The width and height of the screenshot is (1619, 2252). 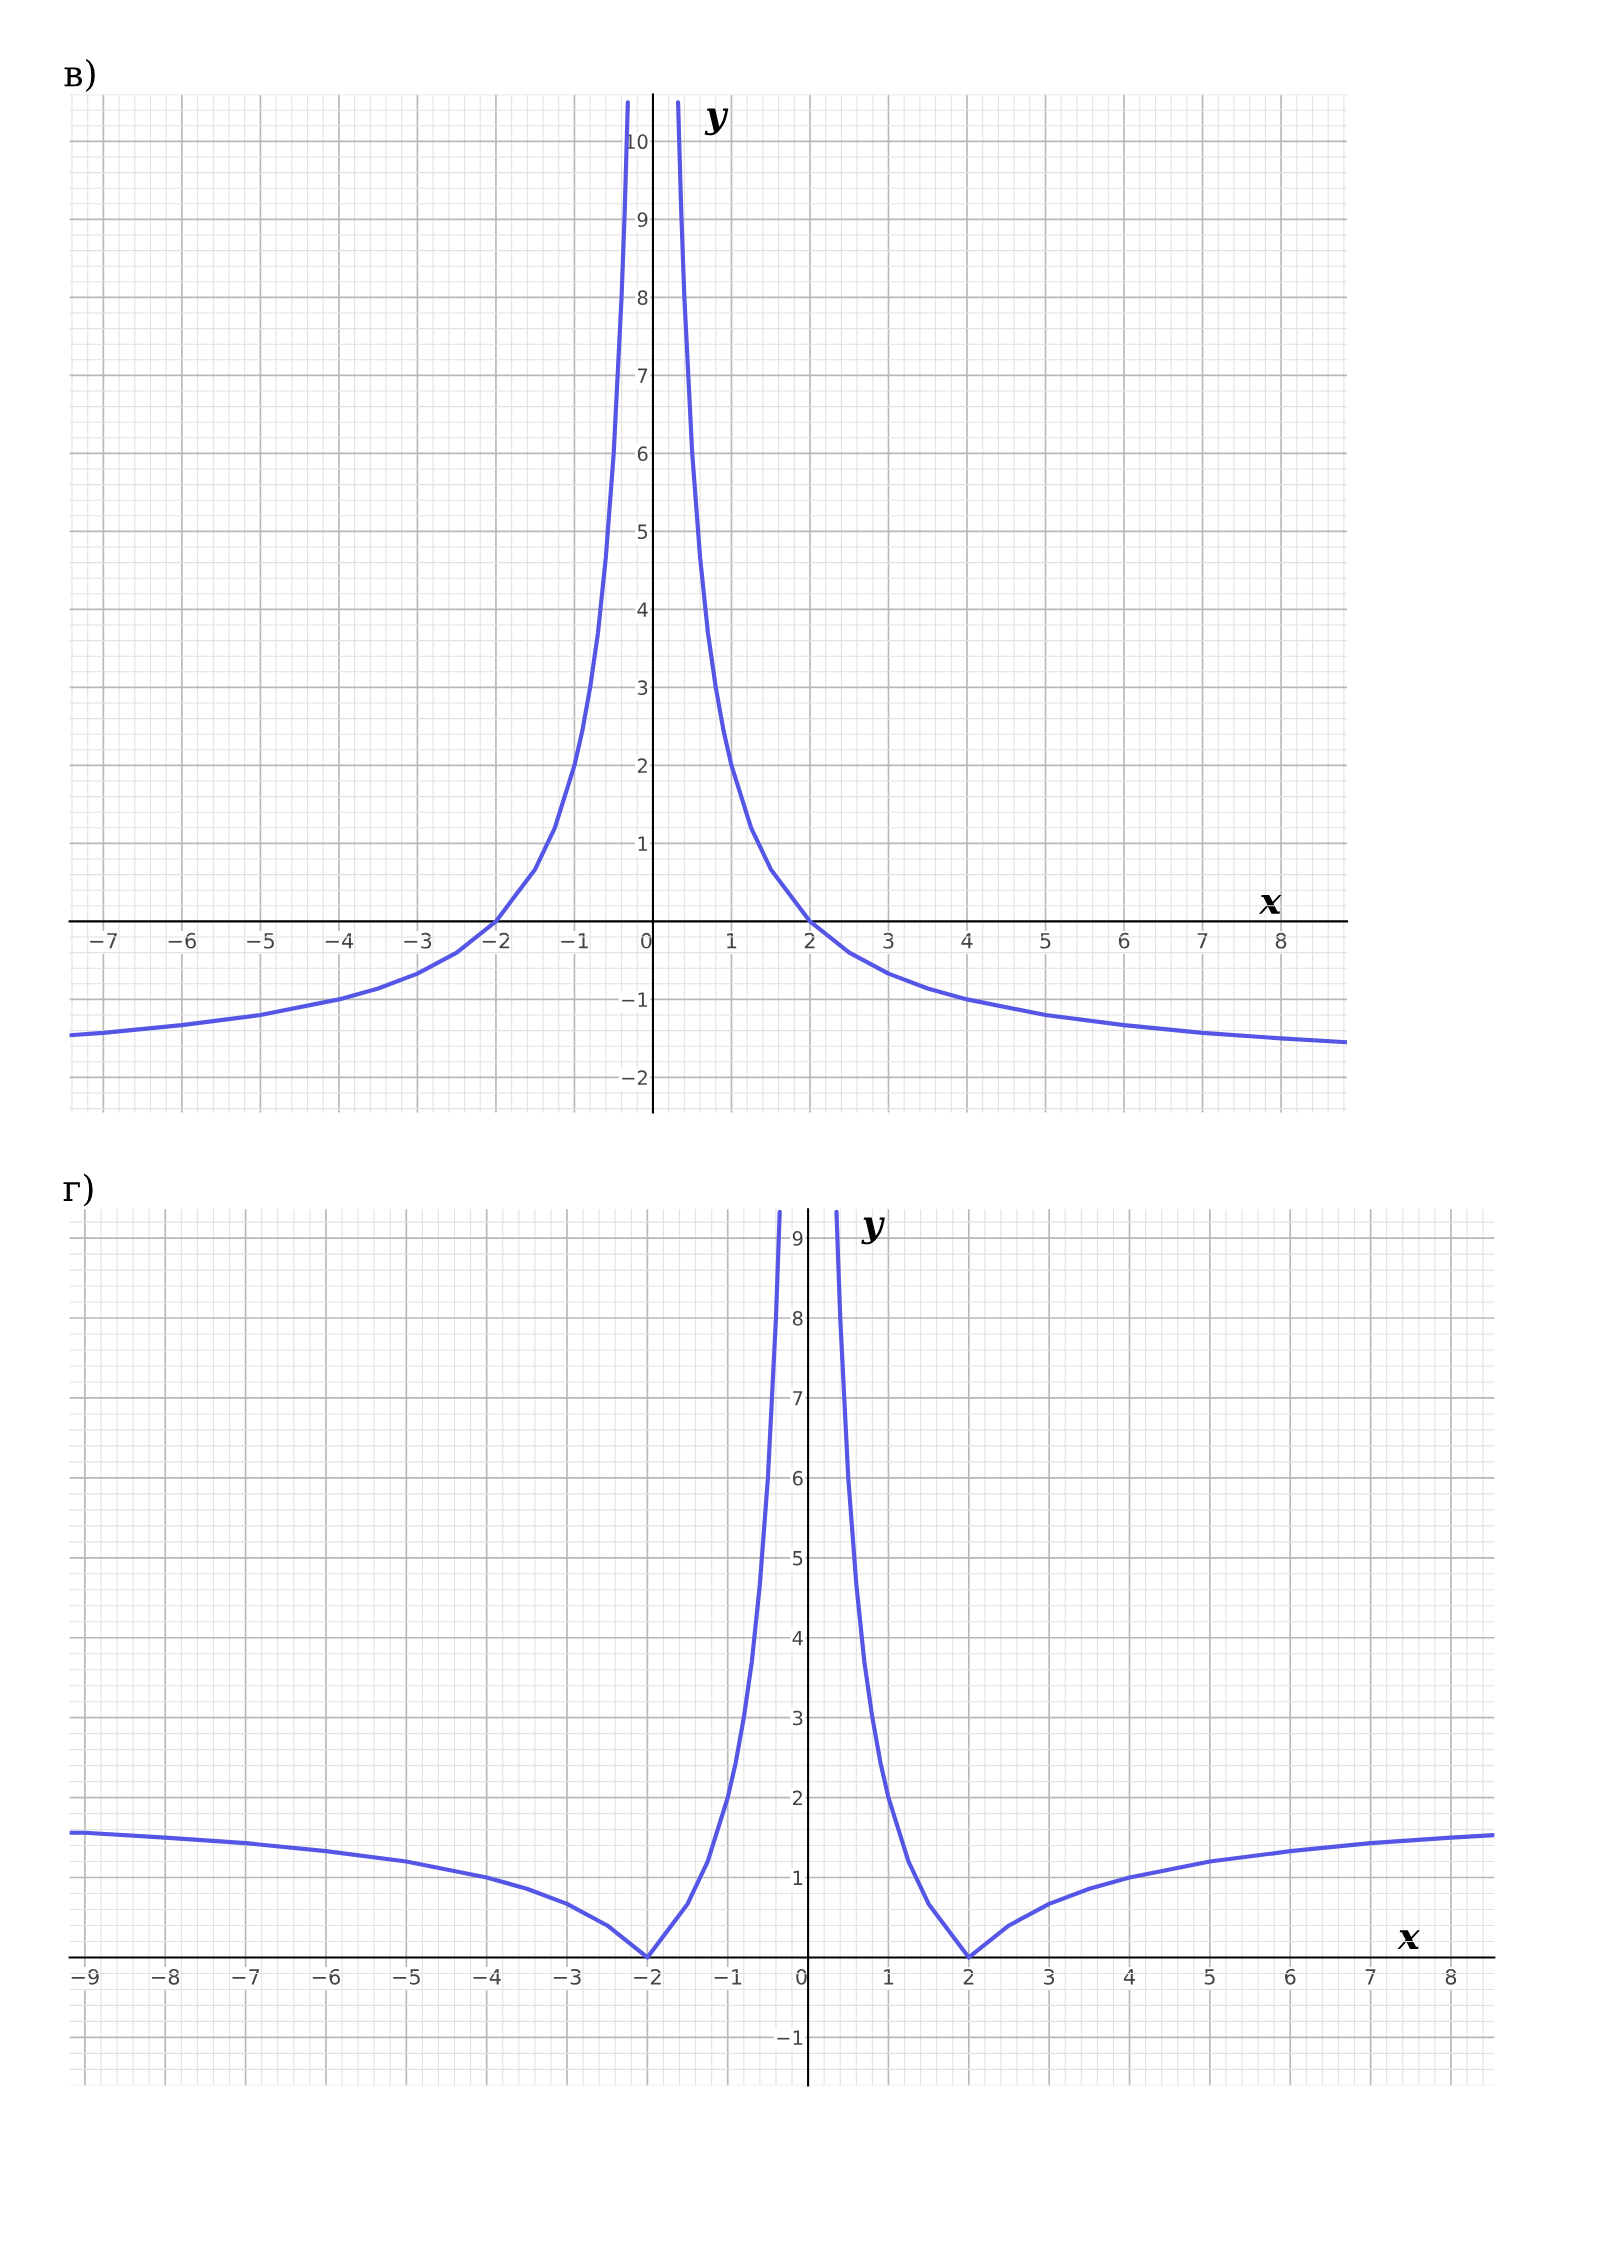 I want to click on x-tick-label: 0, so click(x=646, y=940).